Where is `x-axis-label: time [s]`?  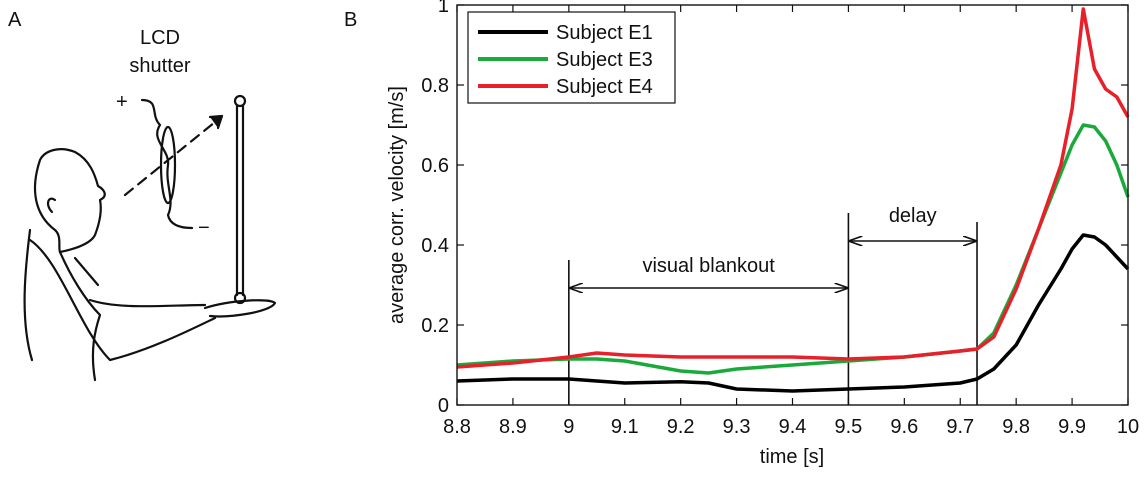
x-axis-label: time [s] is located at coordinates (792, 457).